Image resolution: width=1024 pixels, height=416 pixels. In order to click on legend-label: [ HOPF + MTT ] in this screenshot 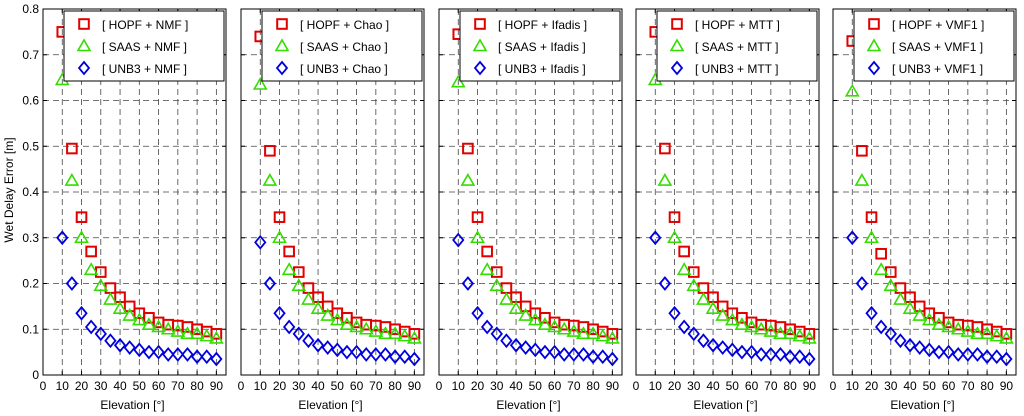, I will do `click(737, 25)`.